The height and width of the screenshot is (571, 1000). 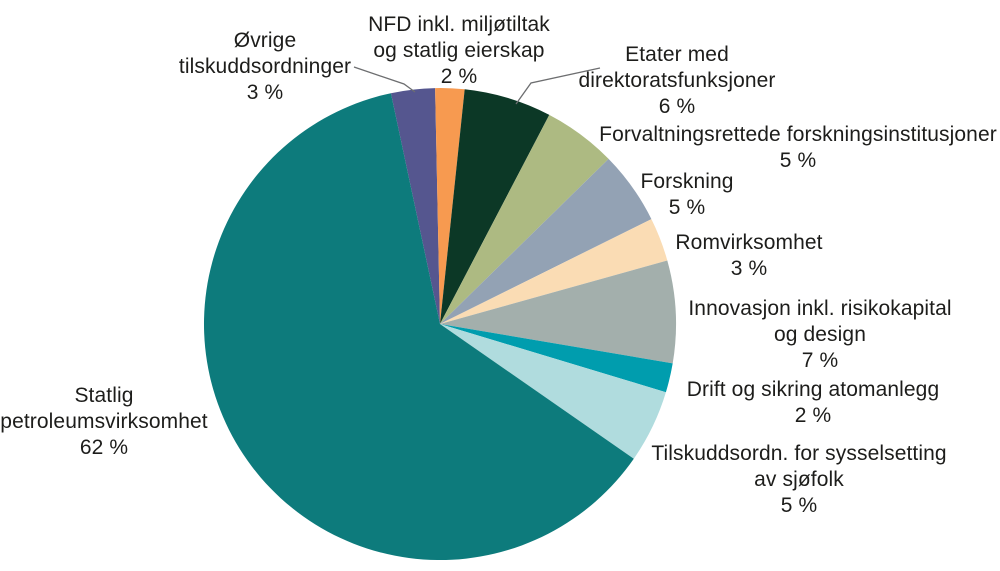 I want to click on slice-label-ovrige-tilskuddsordninger: Øvrige tilskuddsordninger 3 %, so click(x=265, y=67).